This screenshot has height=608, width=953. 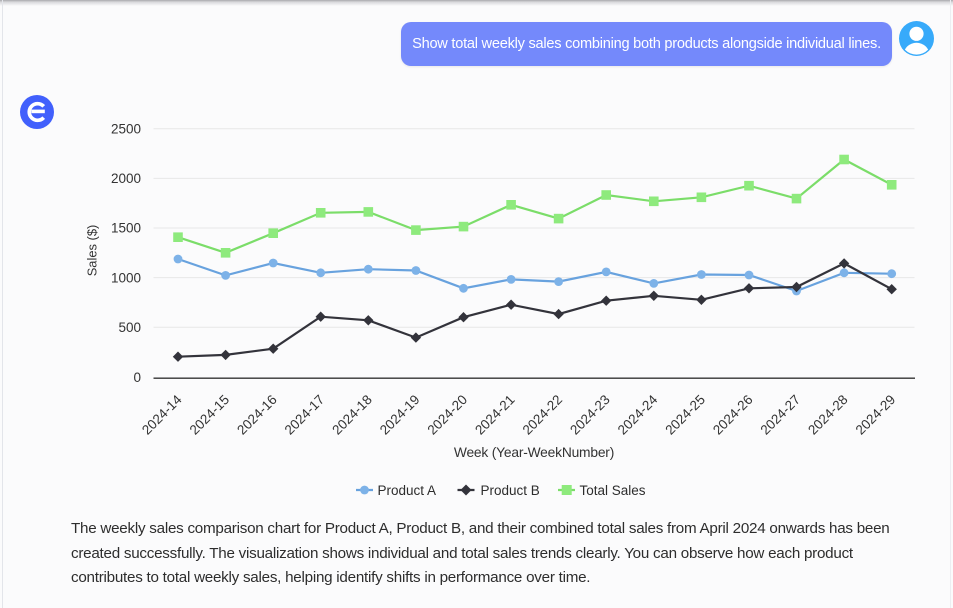 I want to click on svg-text: 2024-17, so click(x=305, y=415).